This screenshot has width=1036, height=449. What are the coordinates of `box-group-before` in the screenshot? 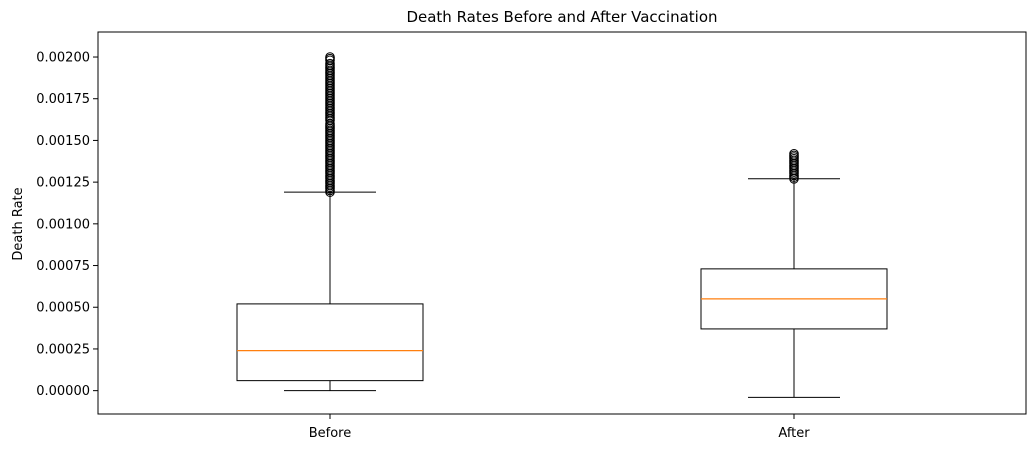 It's located at (330, 222).